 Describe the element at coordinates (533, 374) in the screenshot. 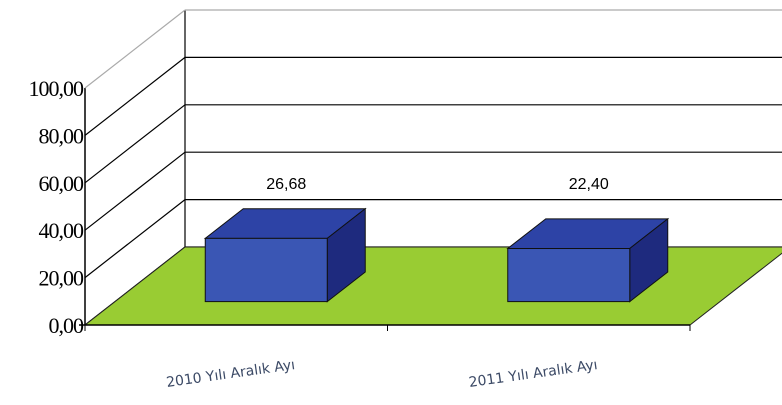

I see `x-tick-label: 2011 Yılı Aralık Ayı` at that location.